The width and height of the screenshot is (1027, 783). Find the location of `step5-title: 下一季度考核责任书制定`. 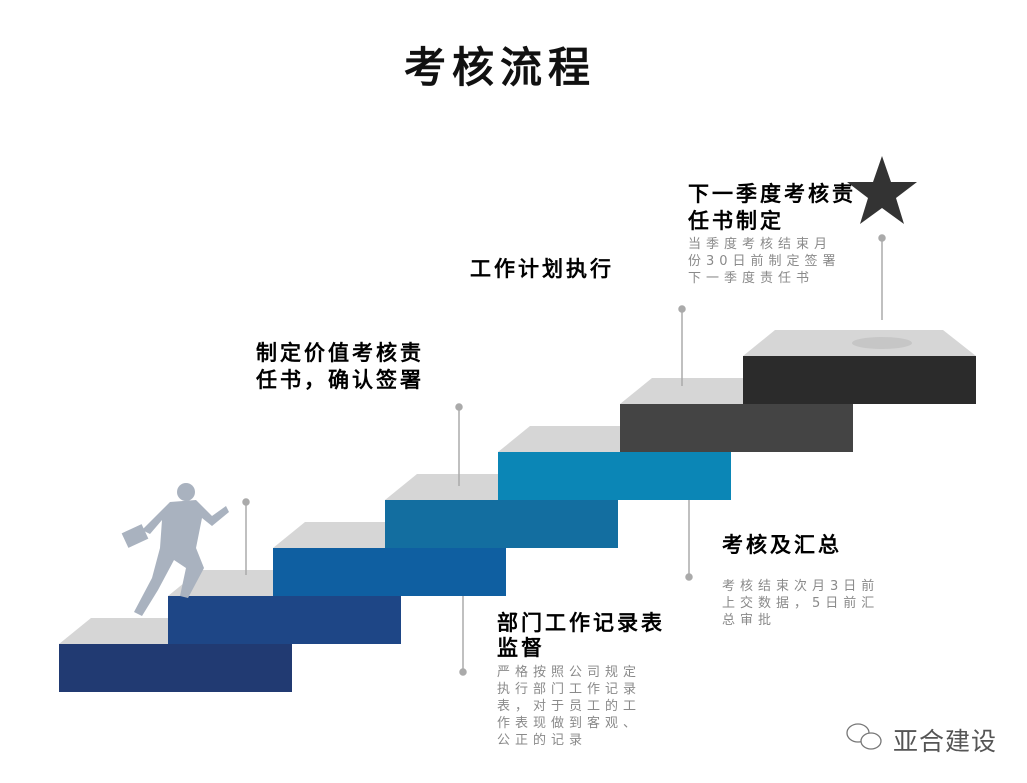

step5-title: 下一季度考核责任书制定 is located at coordinates (772, 207).